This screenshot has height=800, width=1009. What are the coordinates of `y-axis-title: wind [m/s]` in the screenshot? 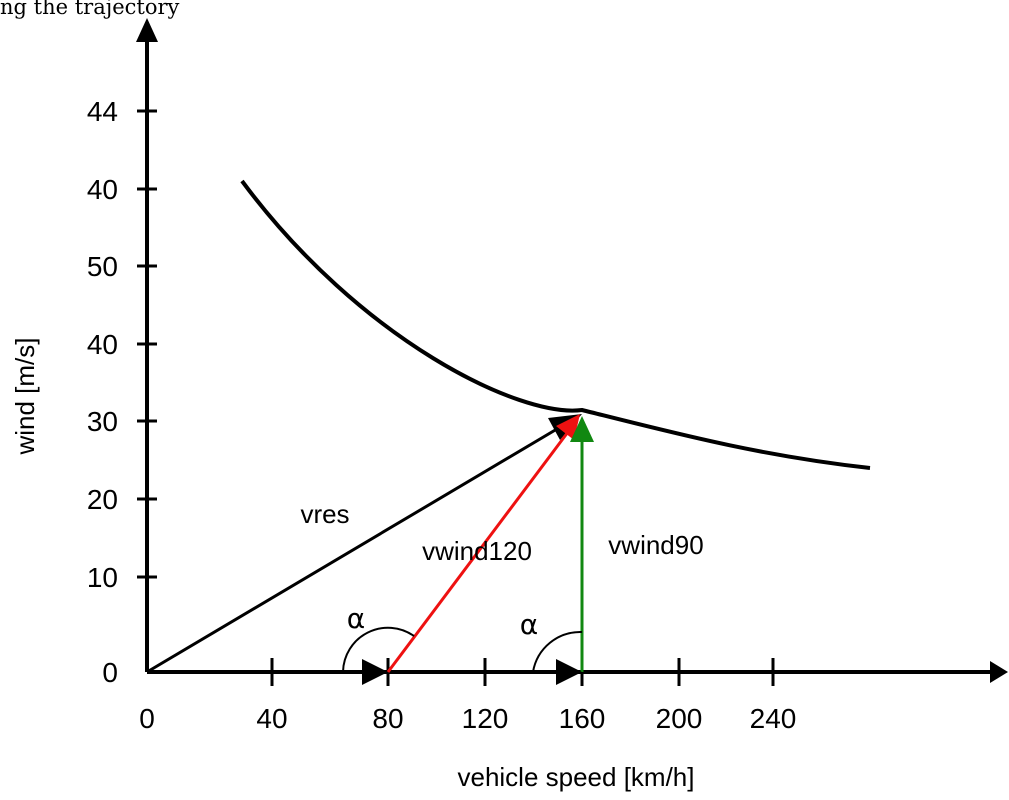 It's located at (25, 396).